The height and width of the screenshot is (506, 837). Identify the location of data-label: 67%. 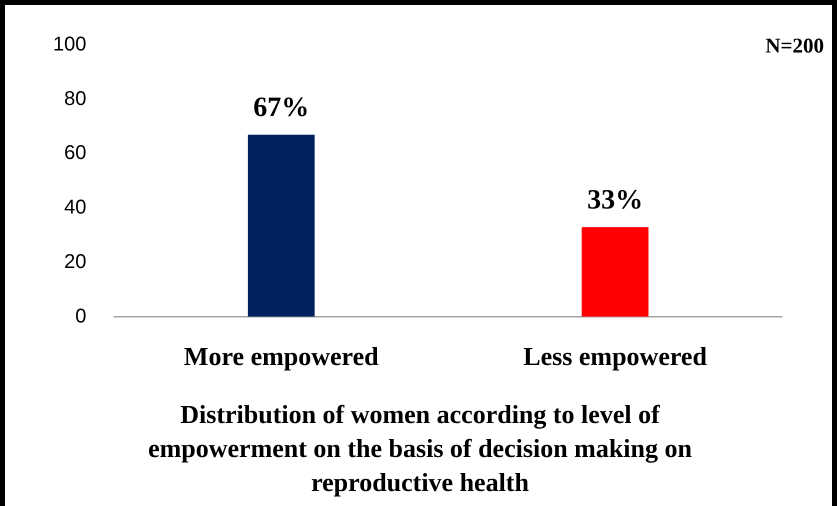
(281, 107).